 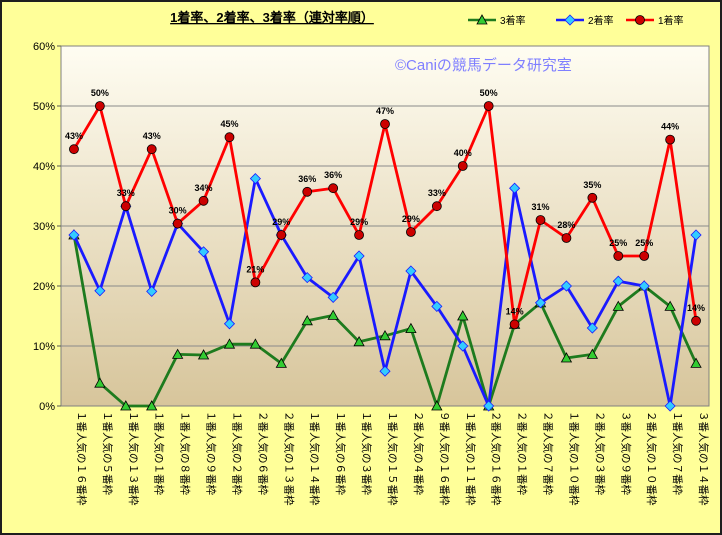 What do you see at coordinates (333, 175) in the screenshot?
I see `data-label: 36%` at bounding box center [333, 175].